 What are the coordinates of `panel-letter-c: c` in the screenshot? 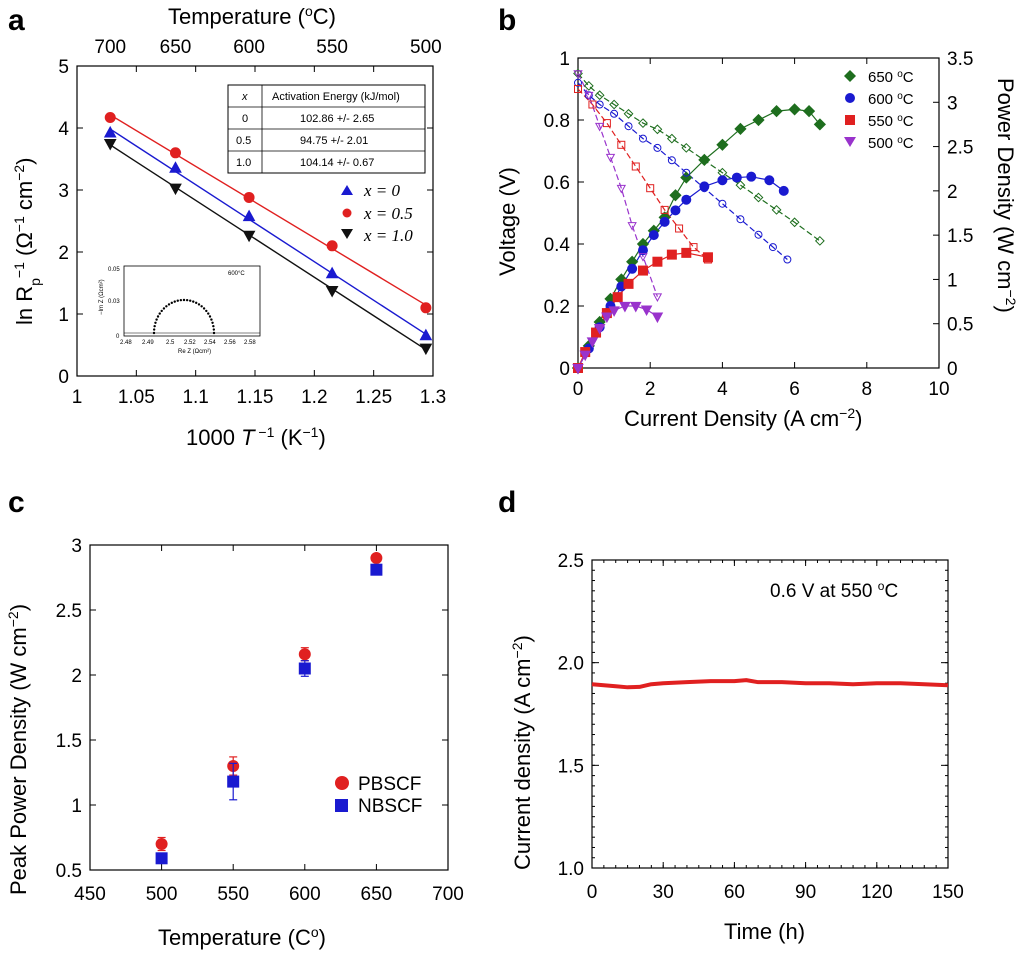 It's located at (16, 502).